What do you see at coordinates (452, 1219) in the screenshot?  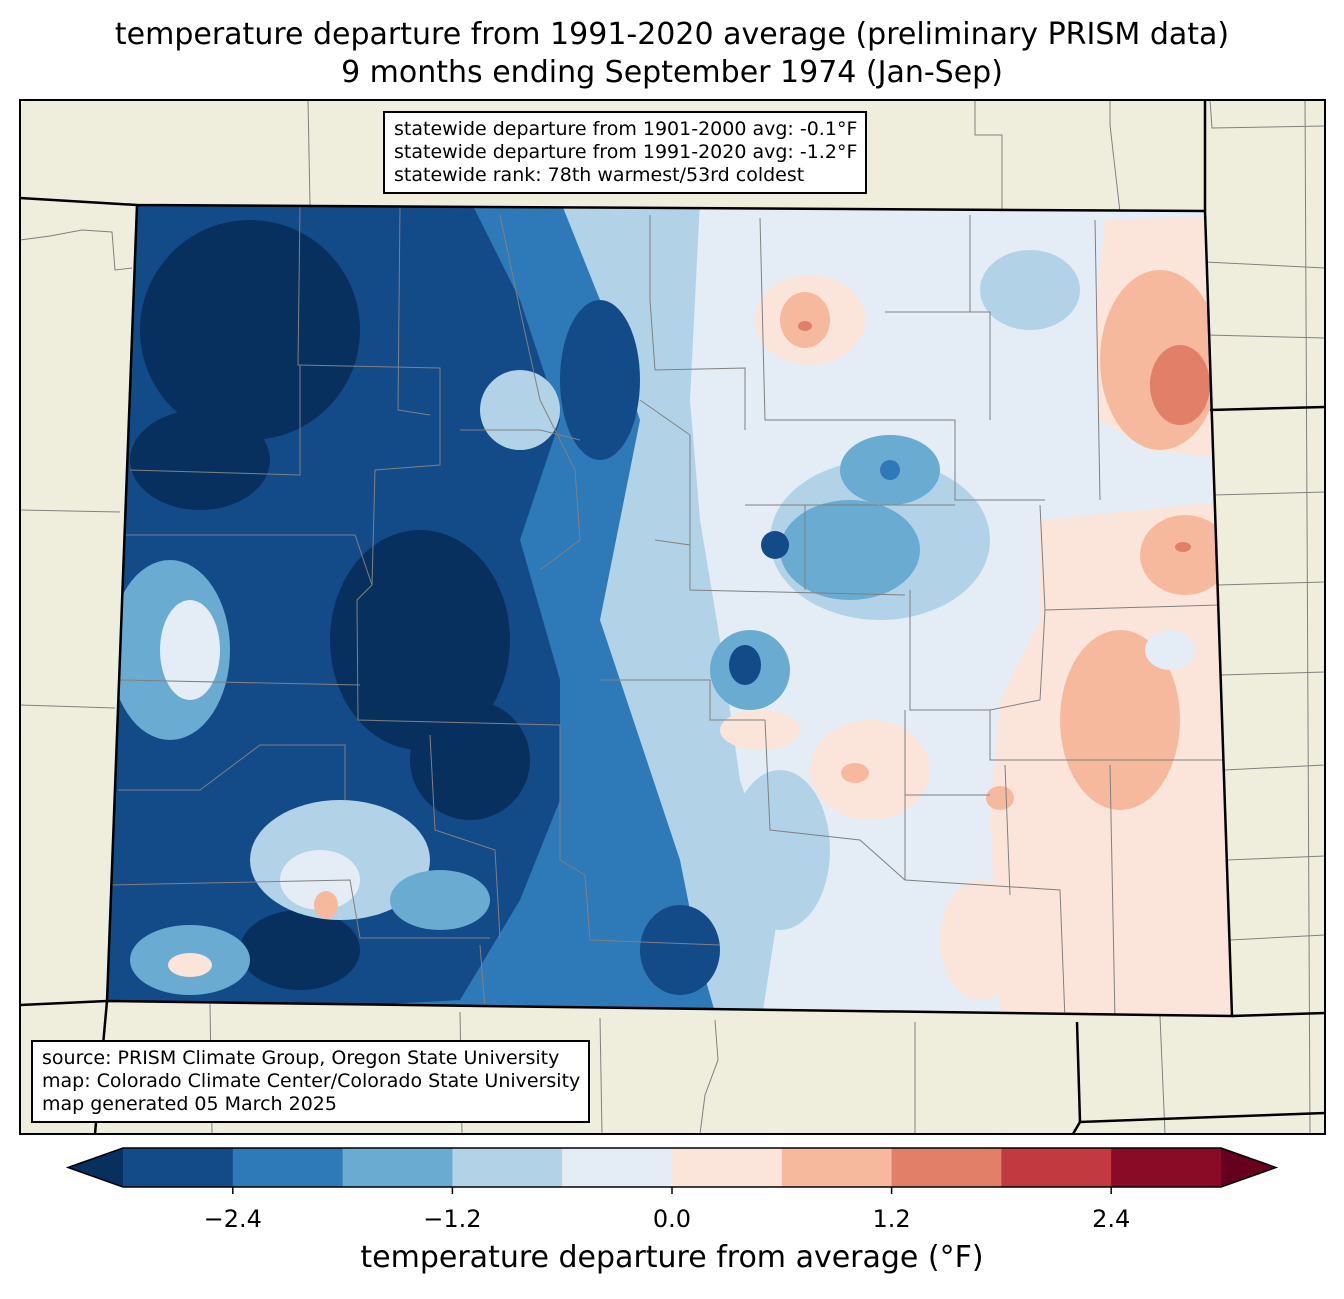 I see `colorbar-tick-label: −1.2` at bounding box center [452, 1219].